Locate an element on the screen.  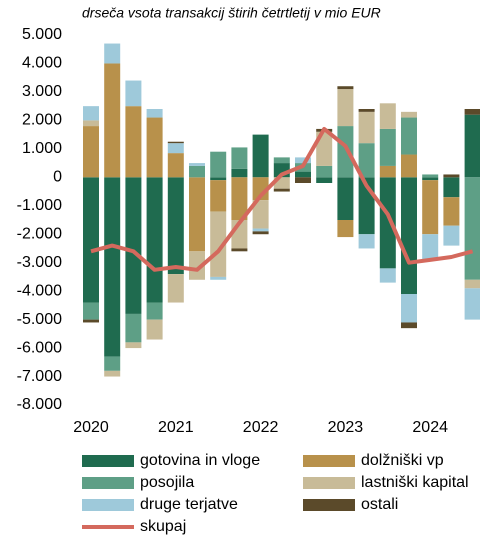
y-tick-label: 0 is located at coordinates (57, 177).